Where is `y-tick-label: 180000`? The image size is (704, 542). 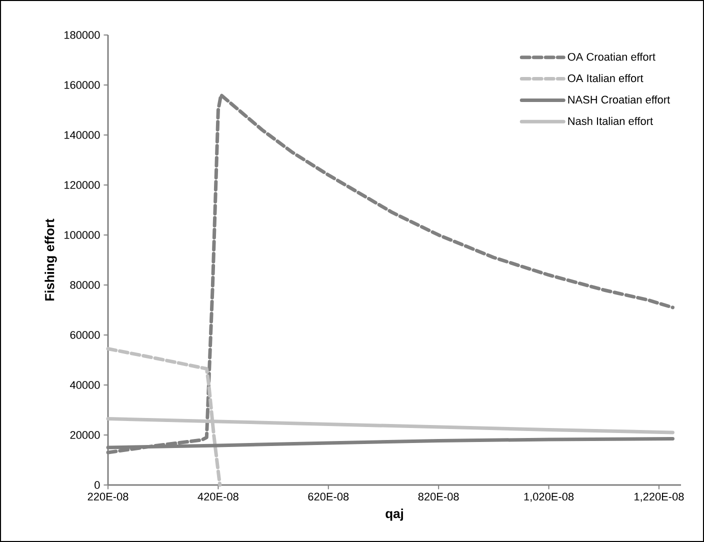
y-tick-label: 180000 is located at coordinates (82, 35).